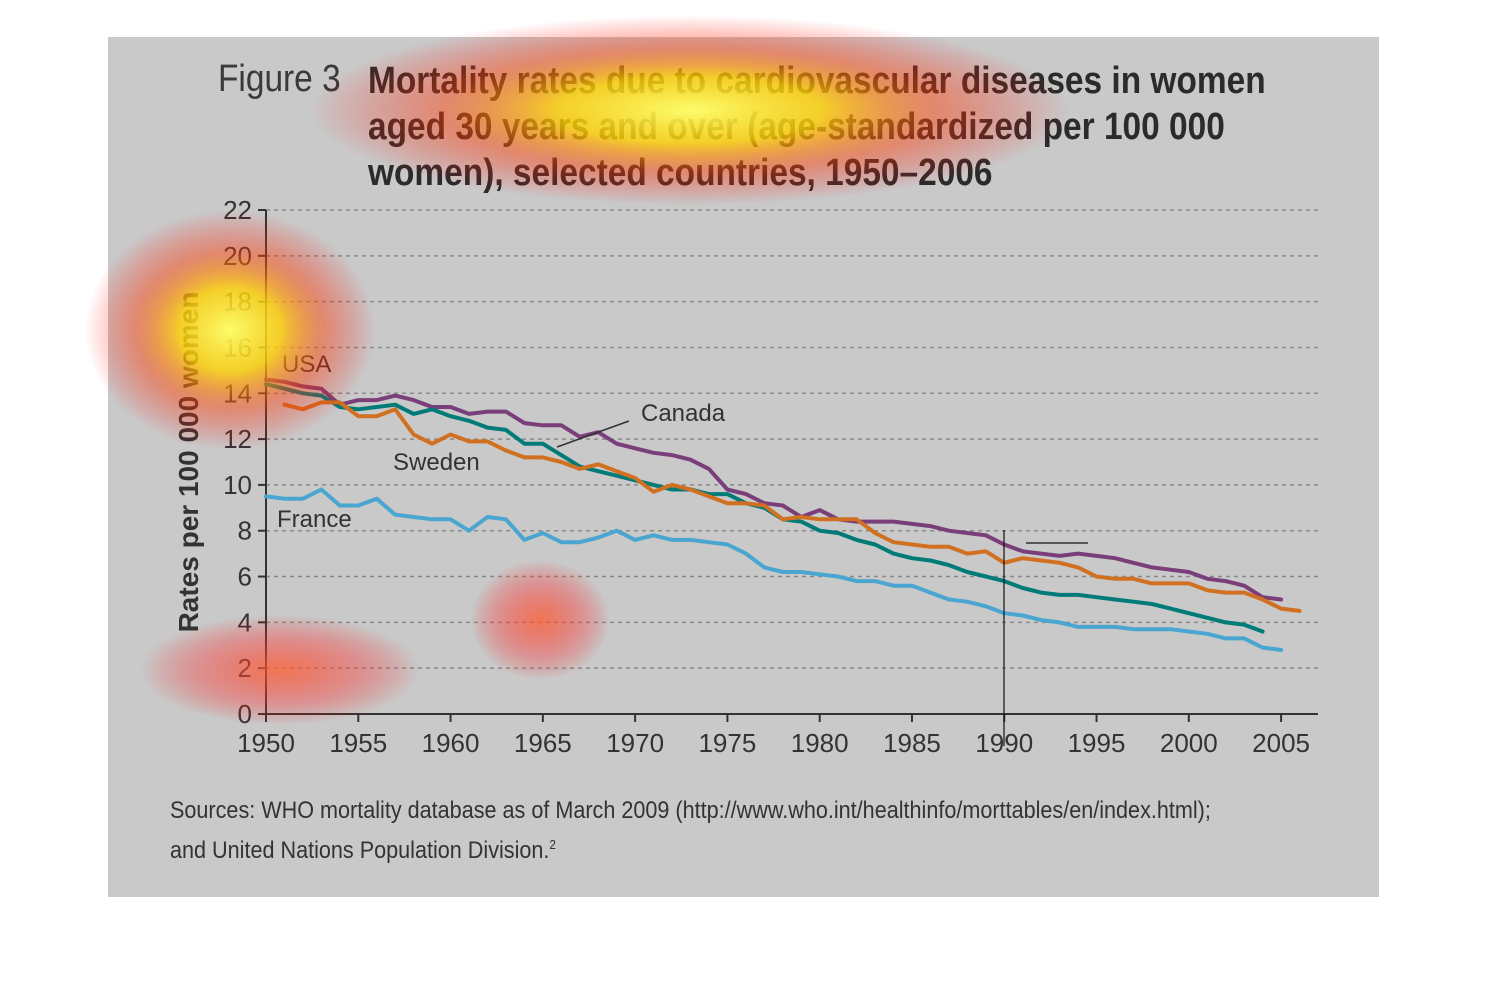  What do you see at coordinates (314, 519) in the screenshot?
I see `series-label-france: France` at bounding box center [314, 519].